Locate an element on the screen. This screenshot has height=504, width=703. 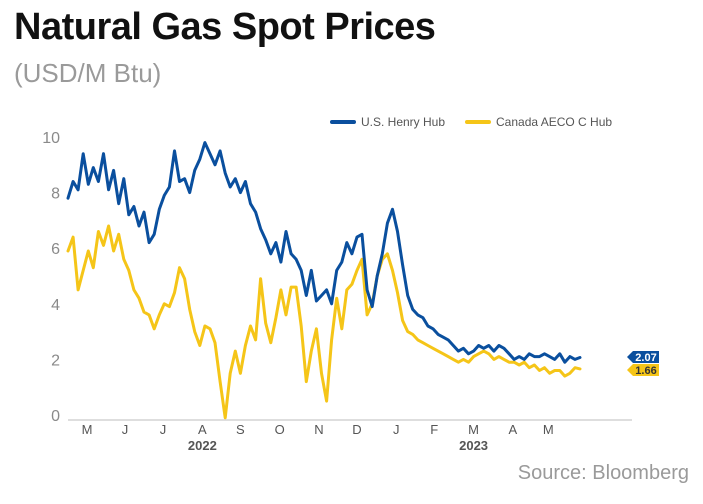
end-value-label: 2.07 is located at coordinates (645, 358).